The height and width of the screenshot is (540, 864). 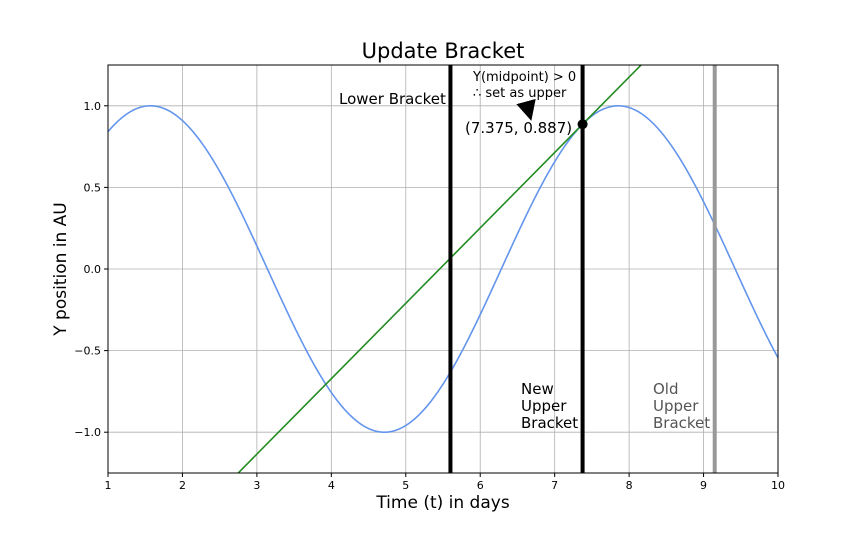 What do you see at coordinates (582, 124) in the screenshot?
I see `marked-point` at bounding box center [582, 124].